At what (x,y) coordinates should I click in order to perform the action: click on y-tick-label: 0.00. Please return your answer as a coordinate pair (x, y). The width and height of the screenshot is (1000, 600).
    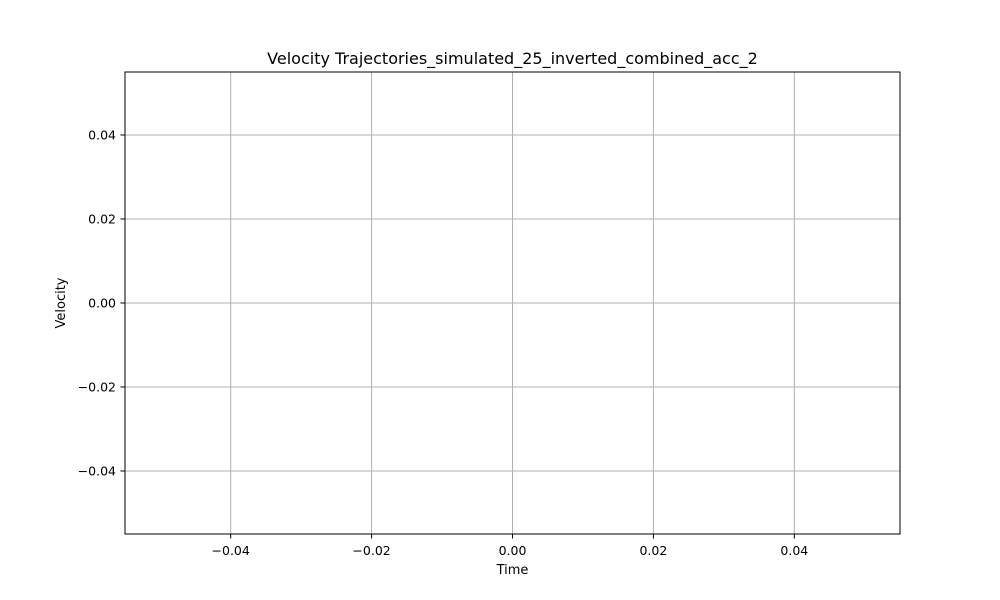
    Looking at the image, I should click on (102, 303).